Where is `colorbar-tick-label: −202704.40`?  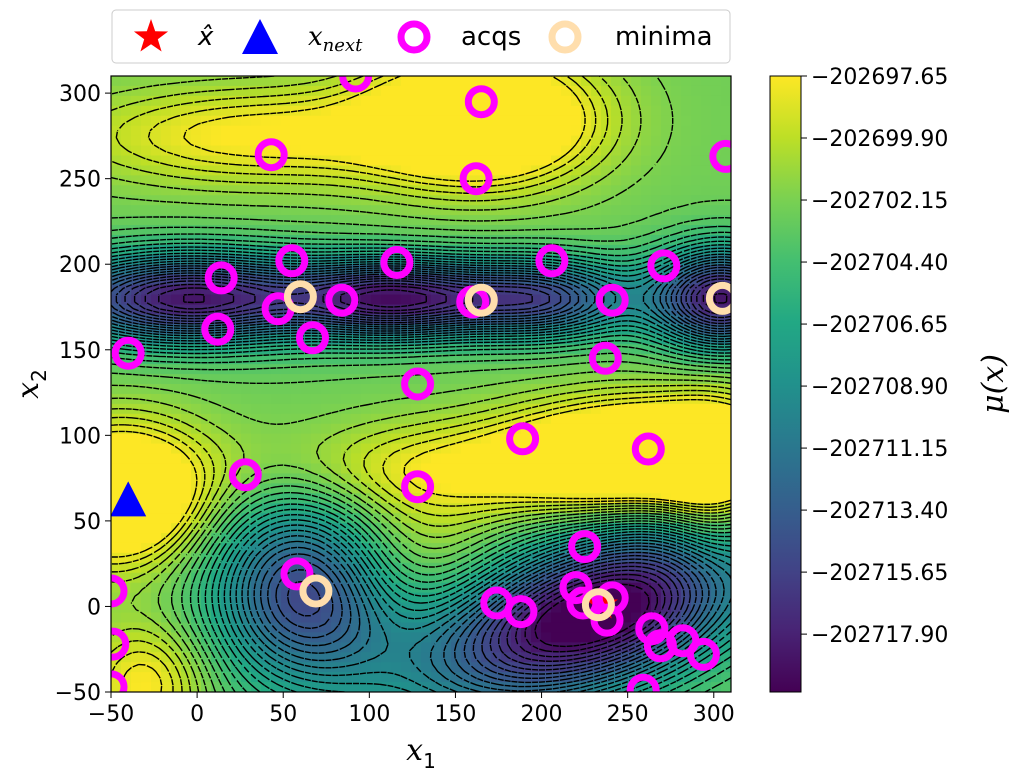 colorbar-tick-label: −202704.40 is located at coordinates (879, 263).